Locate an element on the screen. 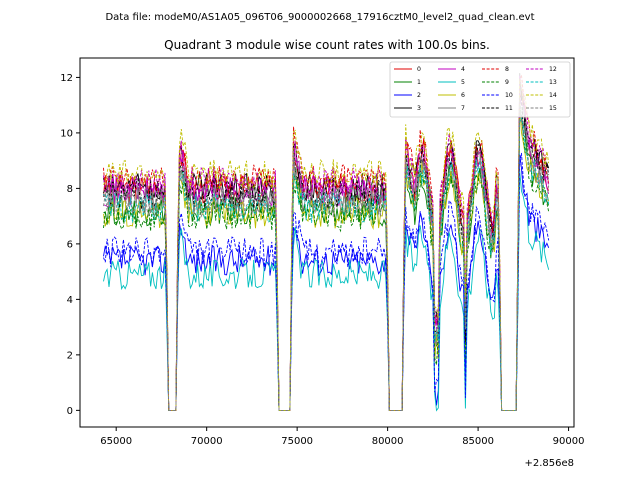  legend-label-2: 2 is located at coordinates (419, 95).